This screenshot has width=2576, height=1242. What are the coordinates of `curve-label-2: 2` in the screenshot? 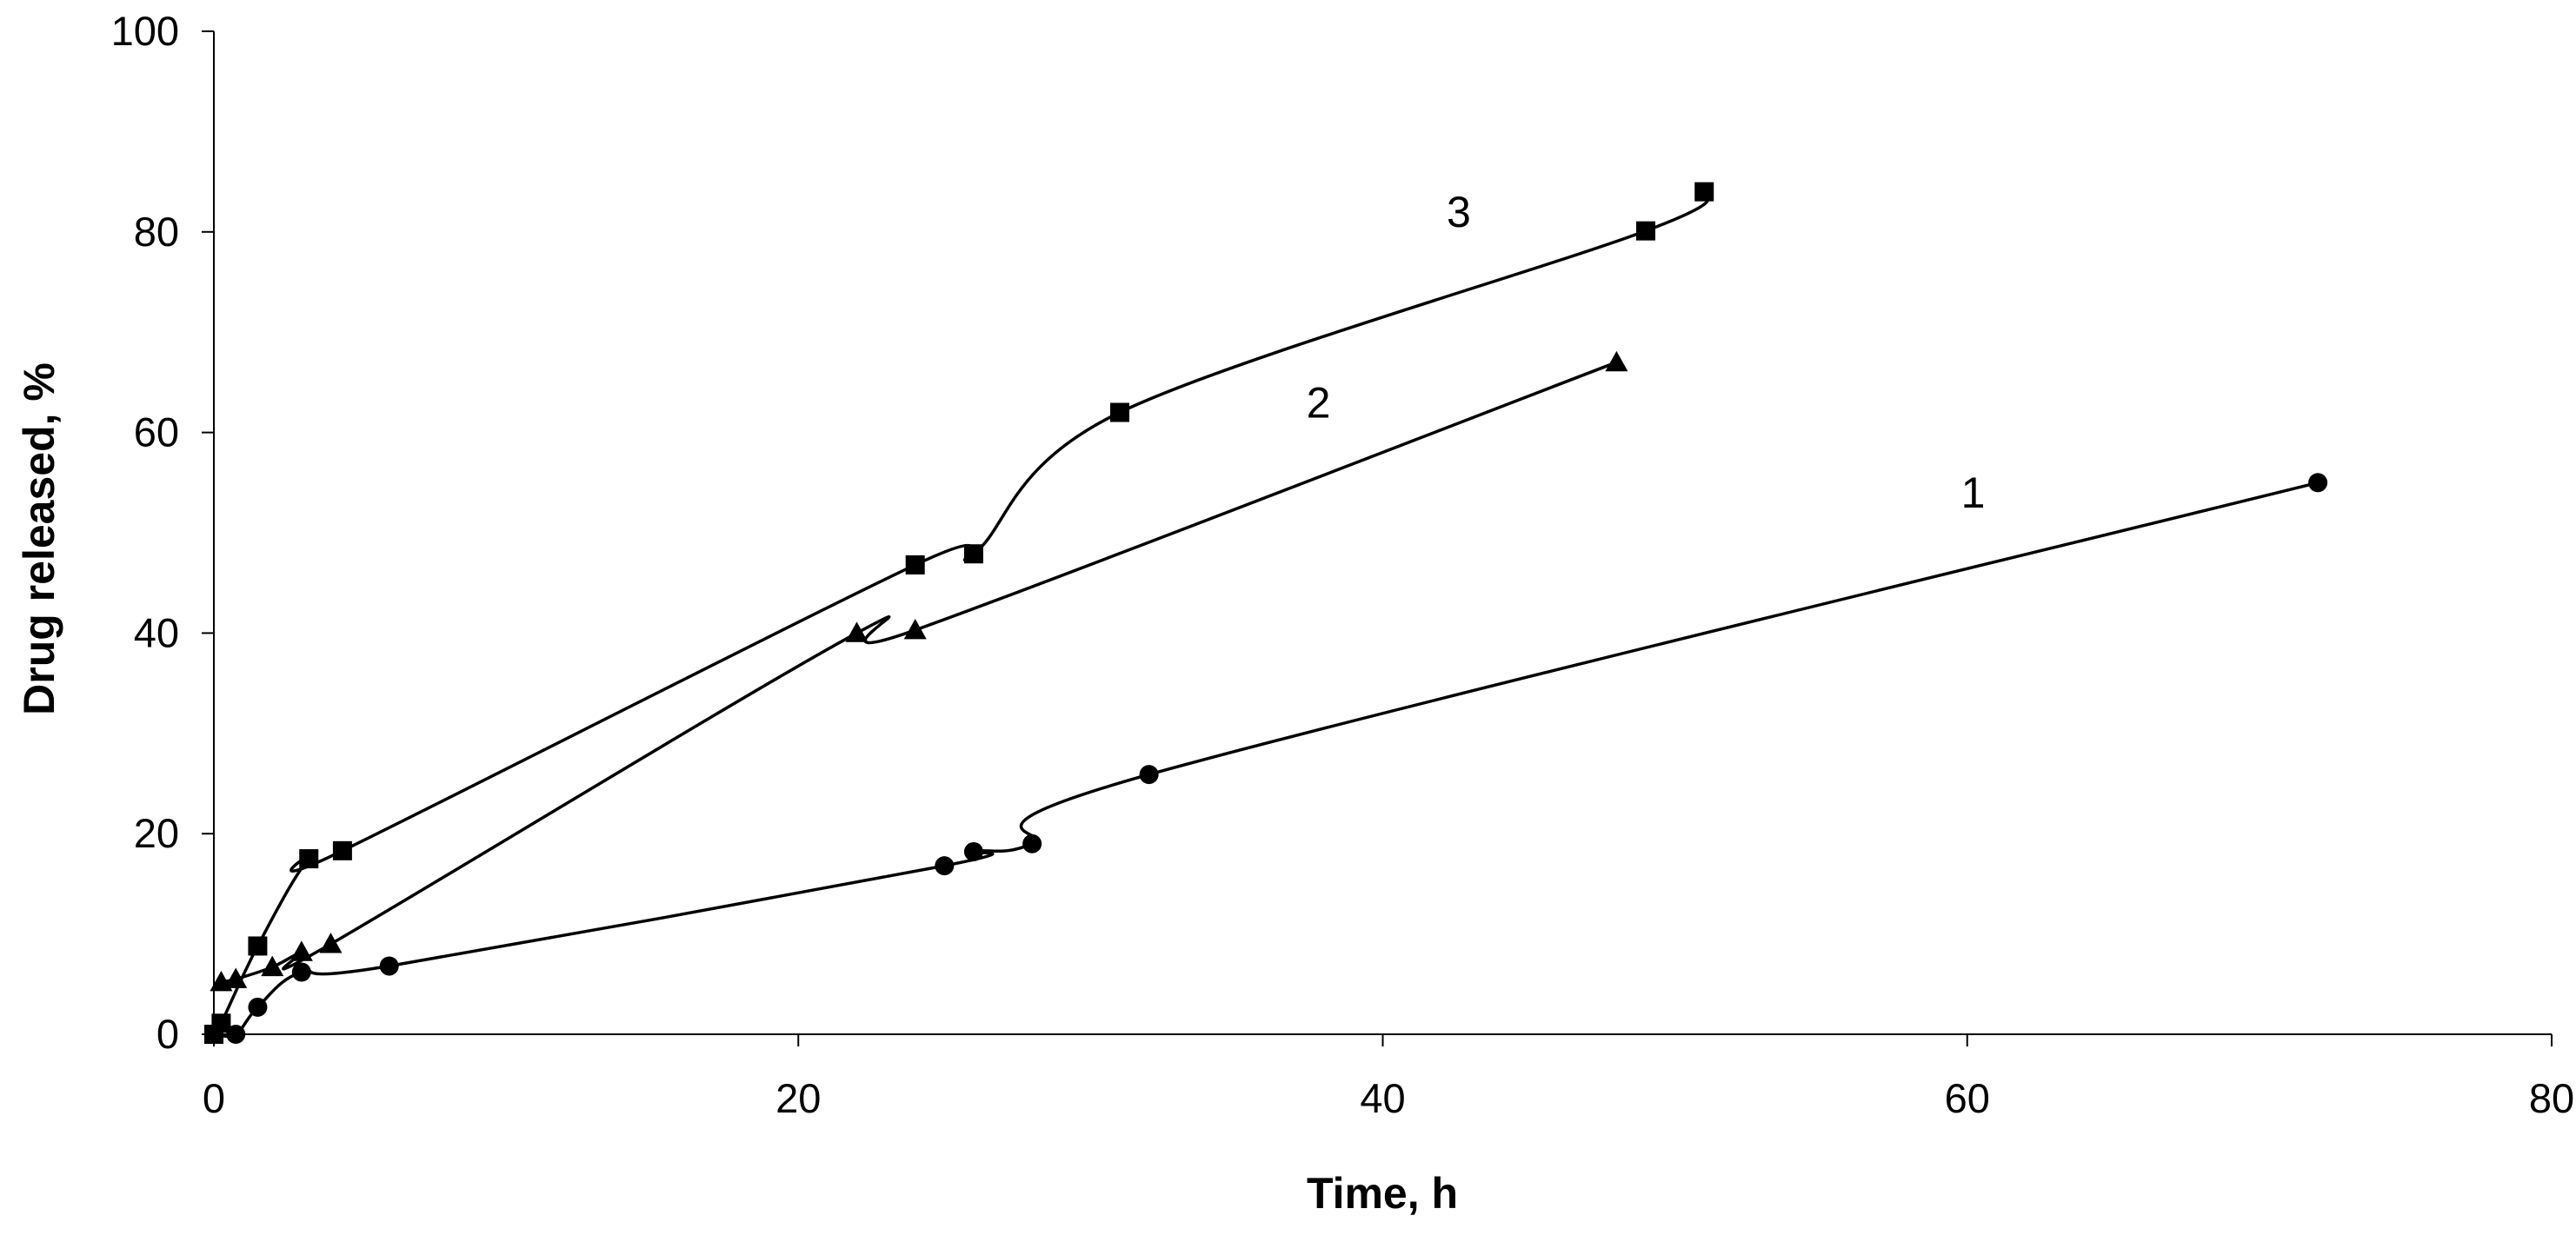 It's located at (1319, 402).